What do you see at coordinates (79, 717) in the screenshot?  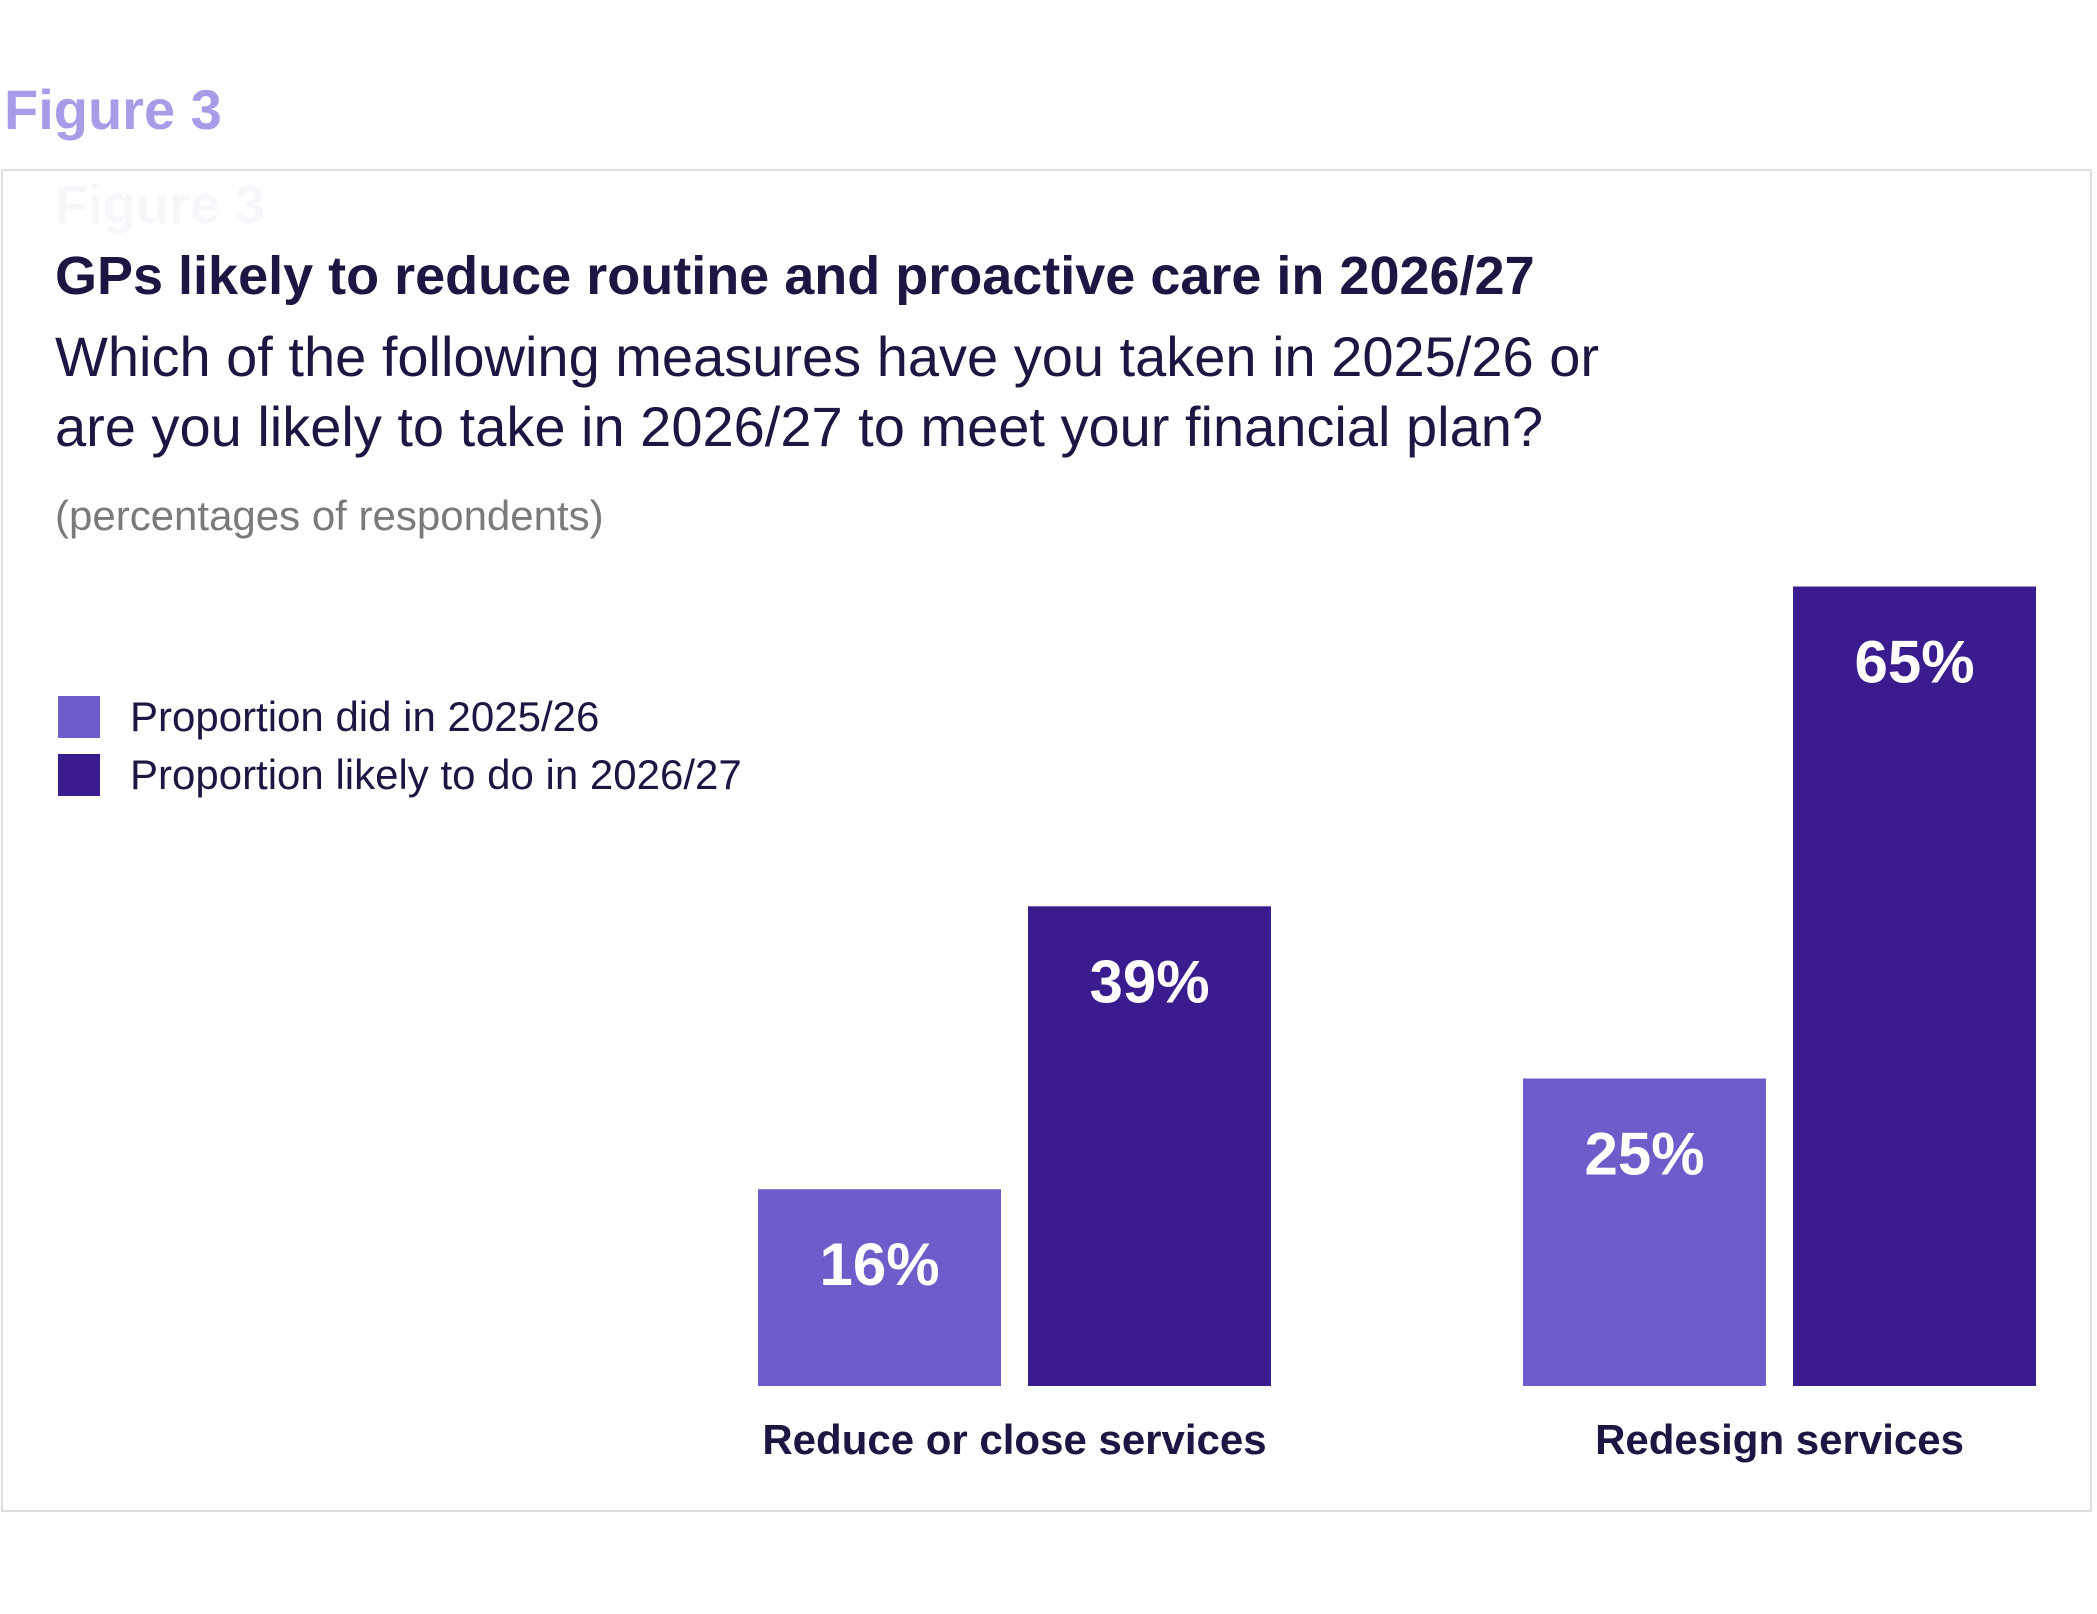 I see `legend-swatch-2025` at bounding box center [79, 717].